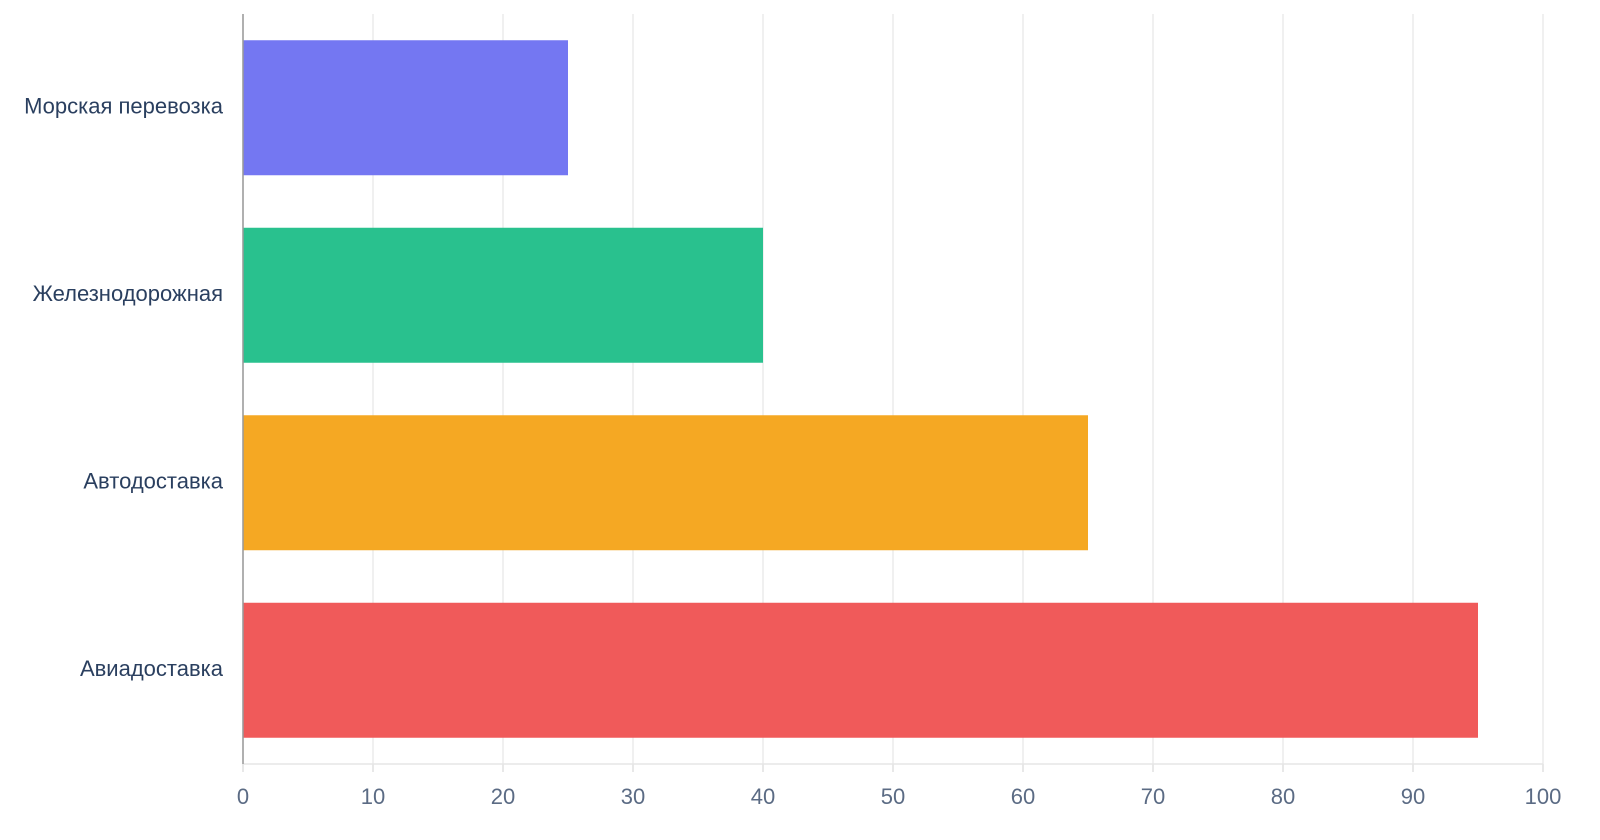 This screenshot has width=1600, height=840. I want to click on x-tick-label: 80, so click(1283, 796).